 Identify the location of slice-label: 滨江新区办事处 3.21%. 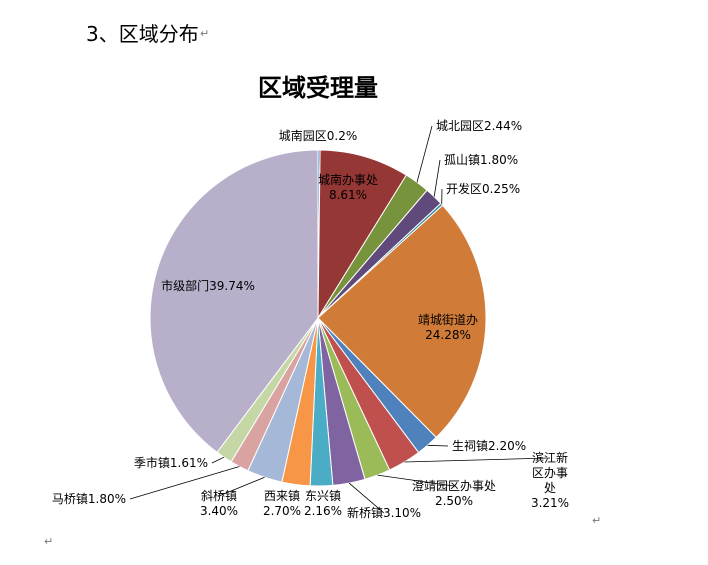
(550, 480).